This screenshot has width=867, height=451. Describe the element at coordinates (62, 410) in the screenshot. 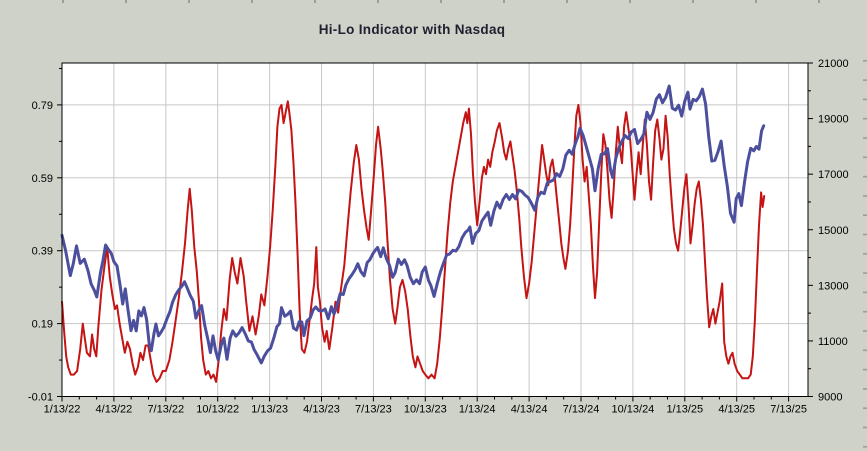

I see `x-tick-label: 1/13/22` at that location.